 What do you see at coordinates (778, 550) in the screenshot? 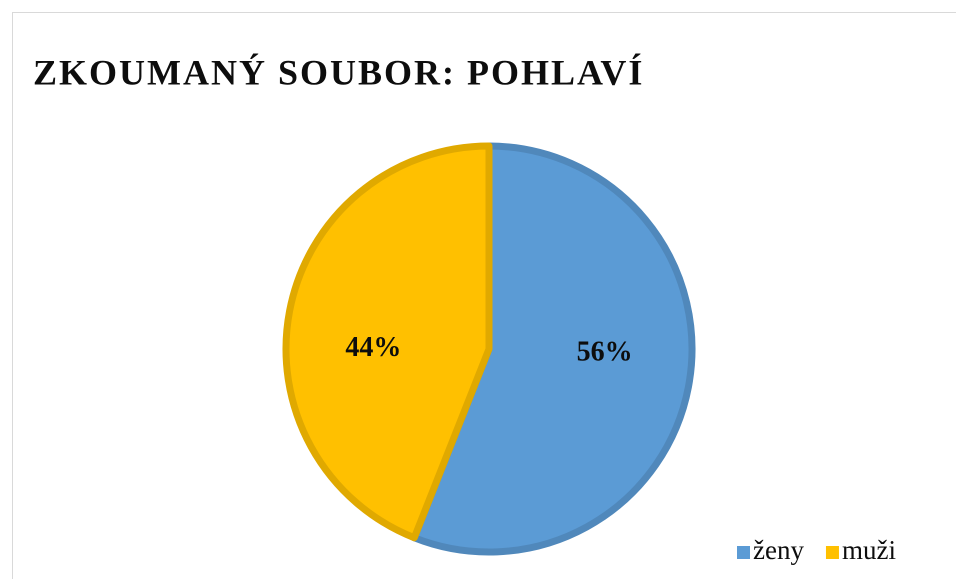
I see `legend-label: ženy` at bounding box center [778, 550].